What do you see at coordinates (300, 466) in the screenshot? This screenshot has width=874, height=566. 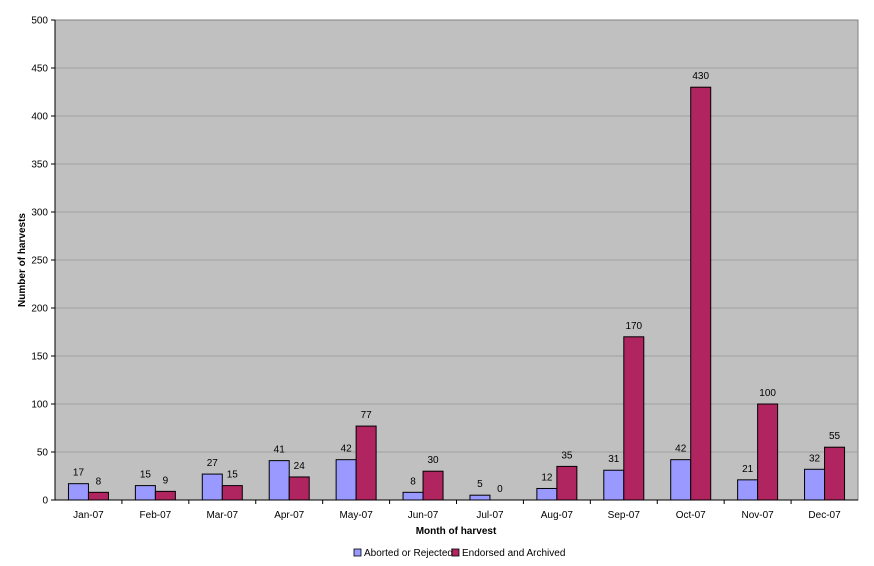 I see `data-label: 24` at bounding box center [300, 466].